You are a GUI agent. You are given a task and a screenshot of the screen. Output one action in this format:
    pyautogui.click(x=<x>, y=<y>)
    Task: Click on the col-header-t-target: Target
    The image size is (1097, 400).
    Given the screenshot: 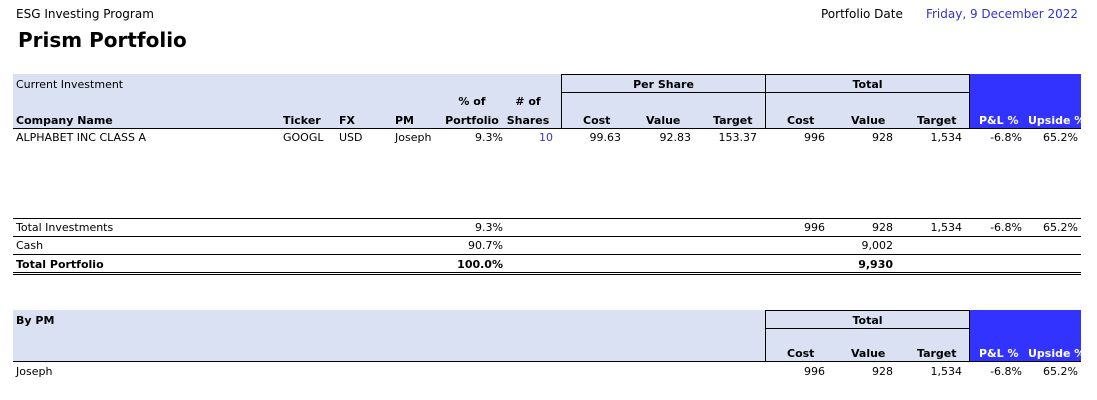 What is the action you would take?
    pyautogui.click(x=937, y=120)
    